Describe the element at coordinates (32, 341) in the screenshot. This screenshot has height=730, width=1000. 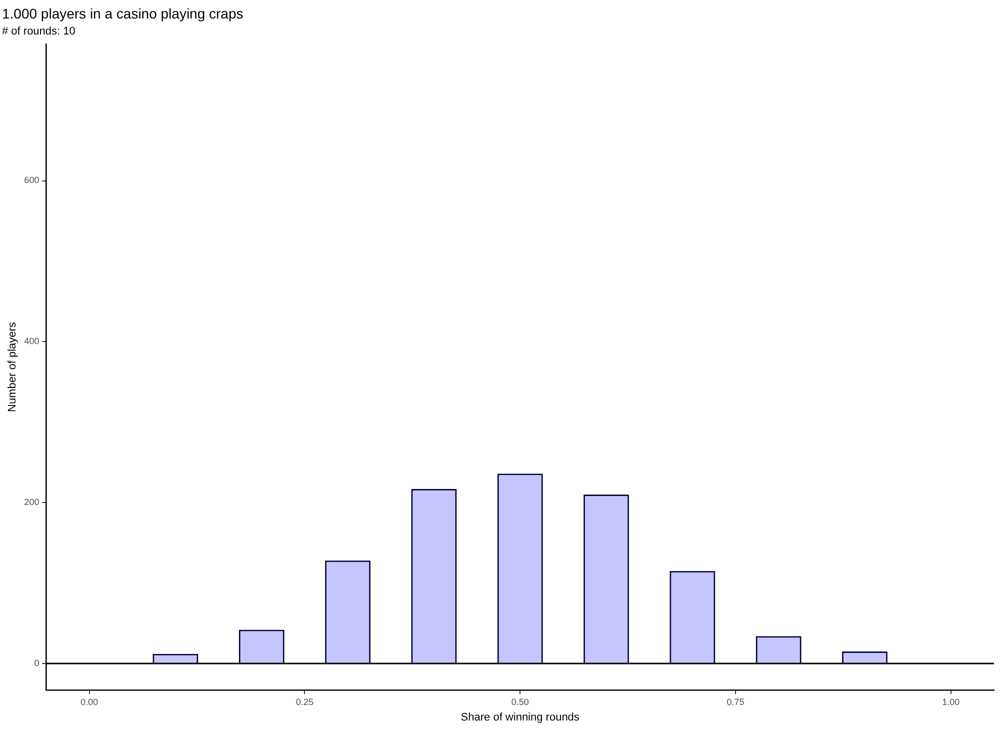
I see `y-tick-label: 400` at that location.